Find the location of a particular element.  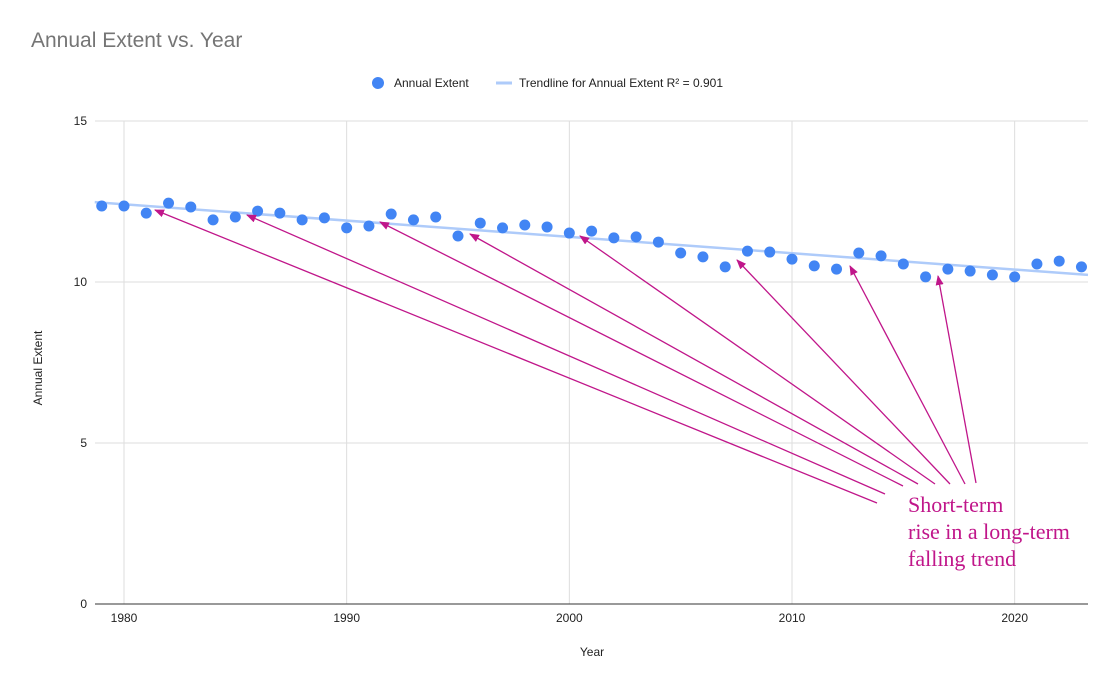

annotation-text: falling trend is located at coordinates (962, 558).